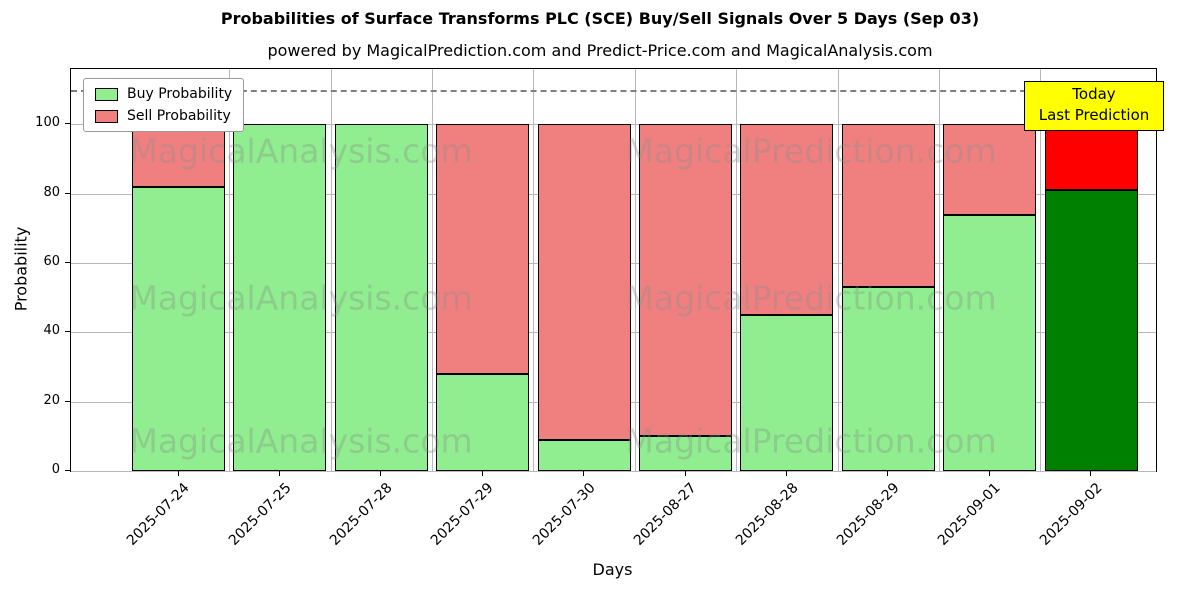 This screenshot has width=1200, height=600. I want to click on legend-label-buy: Buy Probability, so click(180, 94).